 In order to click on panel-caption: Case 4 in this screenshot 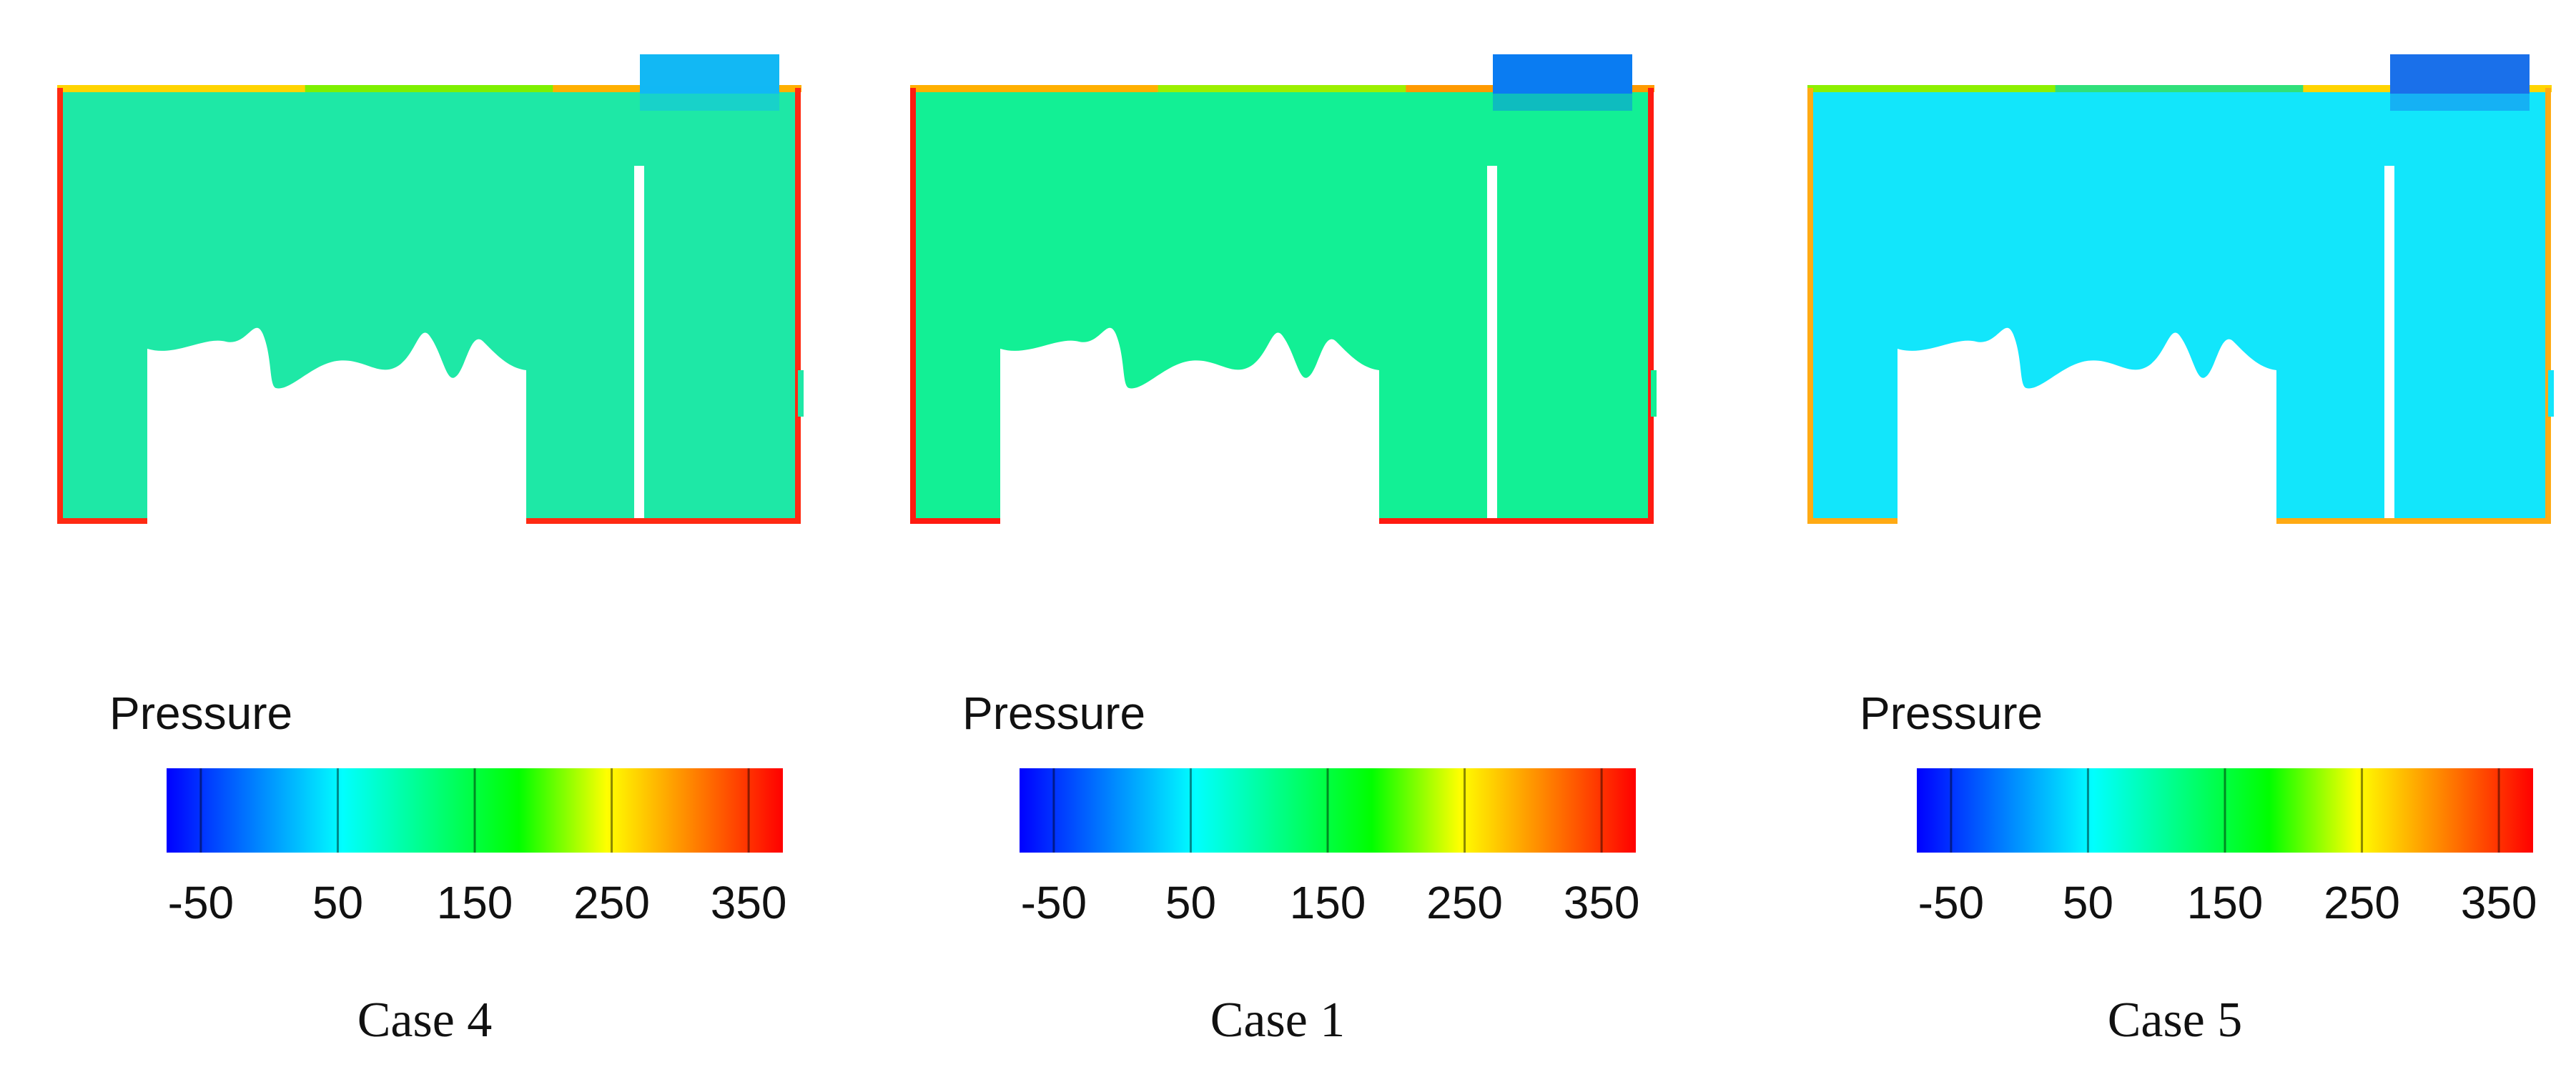, I will do `click(425, 1020)`.